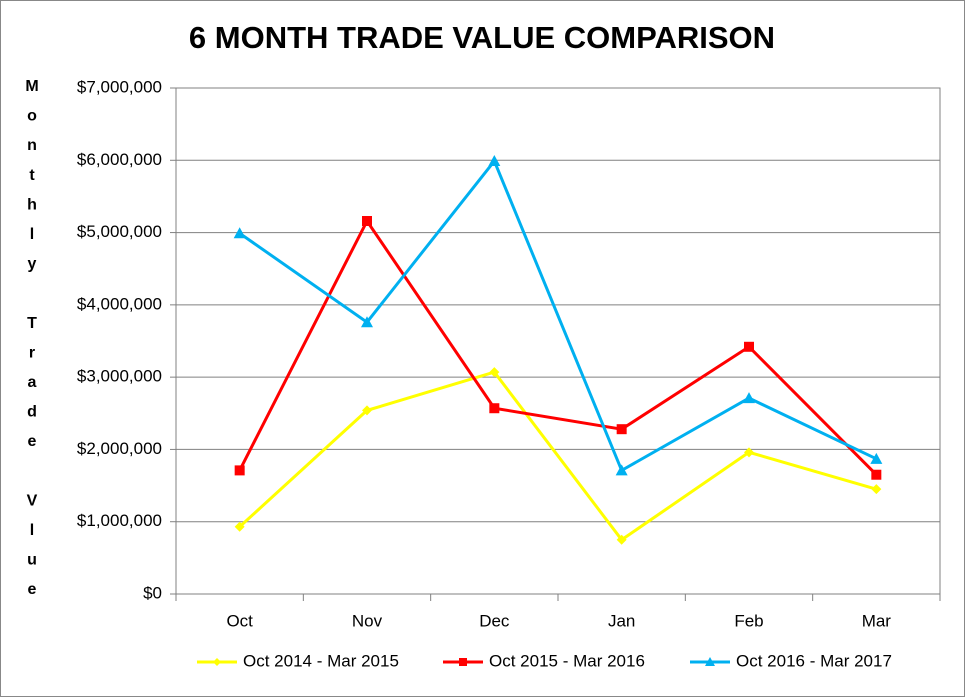  What do you see at coordinates (119, 159) in the screenshot?
I see `y-tick-label: $6,000,000` at bounding box center [119, 159].